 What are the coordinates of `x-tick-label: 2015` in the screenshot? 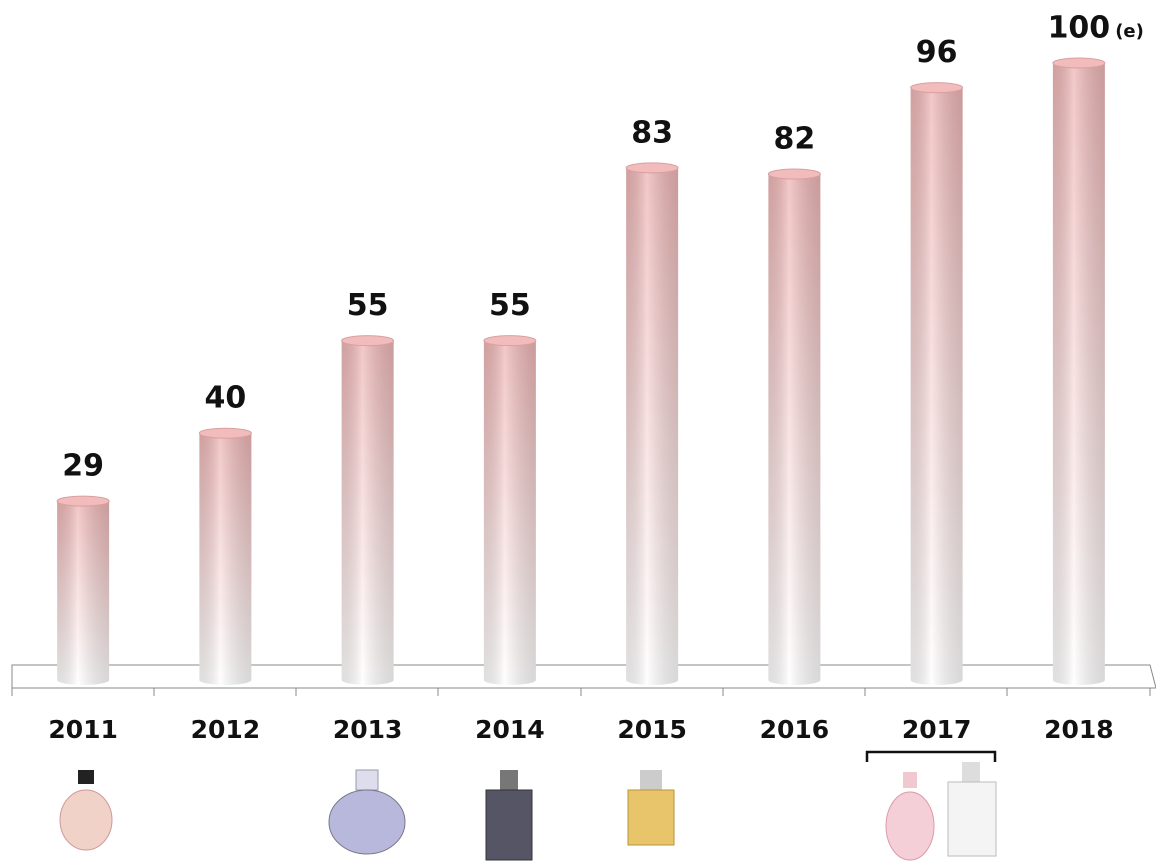 It's located at (652, 729).